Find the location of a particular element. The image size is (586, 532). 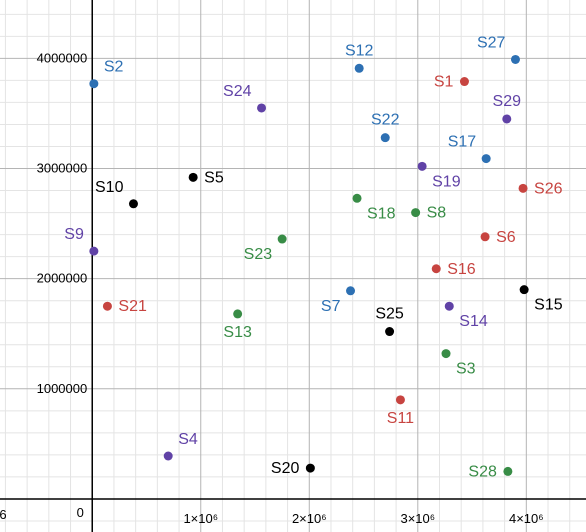

point-label: S8 is located at coordinates (437, 213).